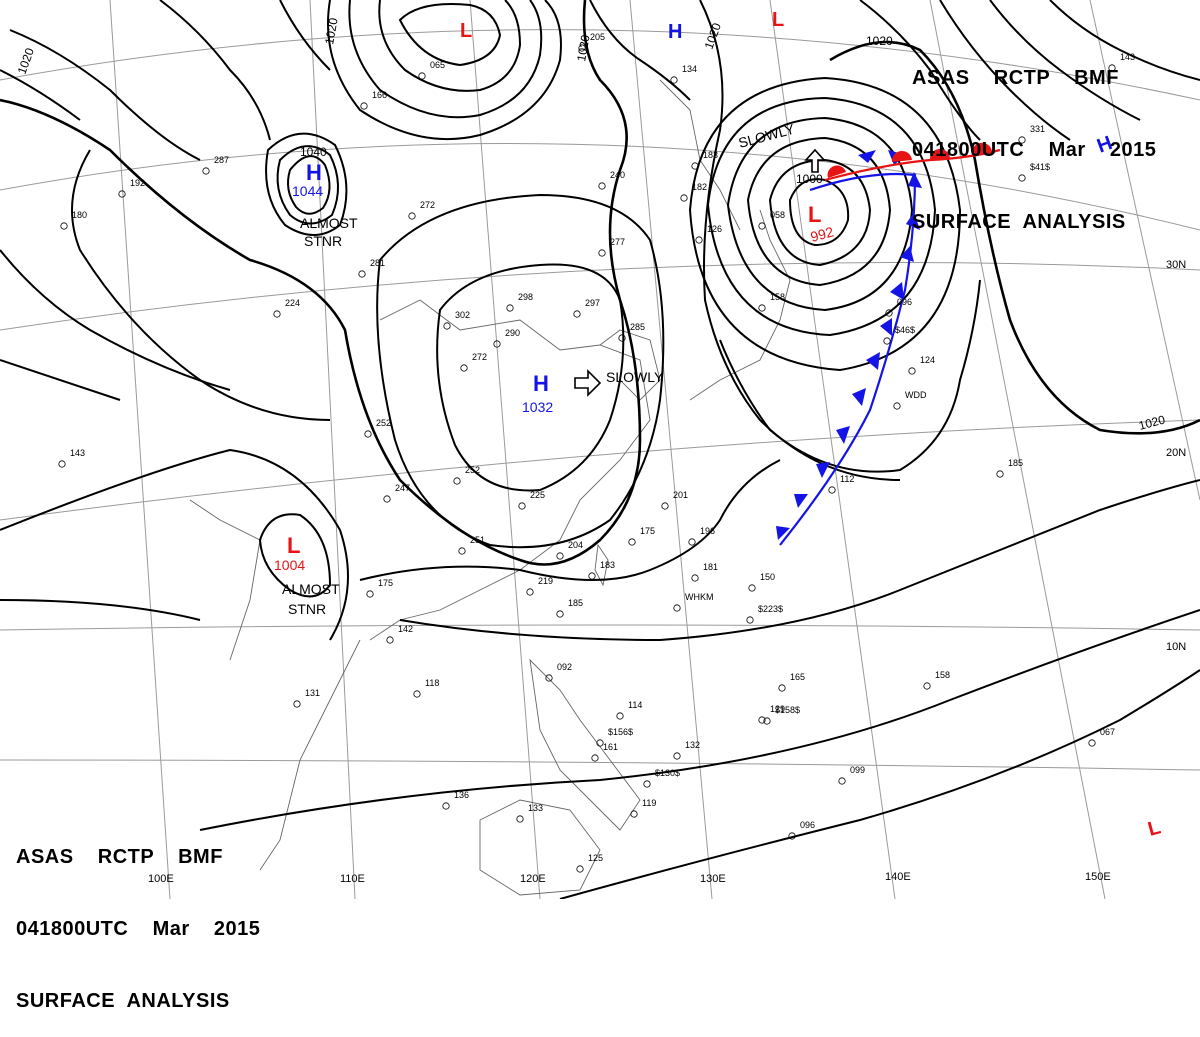 This screenshot has width=1200, height=1037. Describe the element at coordinates (595, 858) in the screenshot. I see `station-value: 125` at that location.